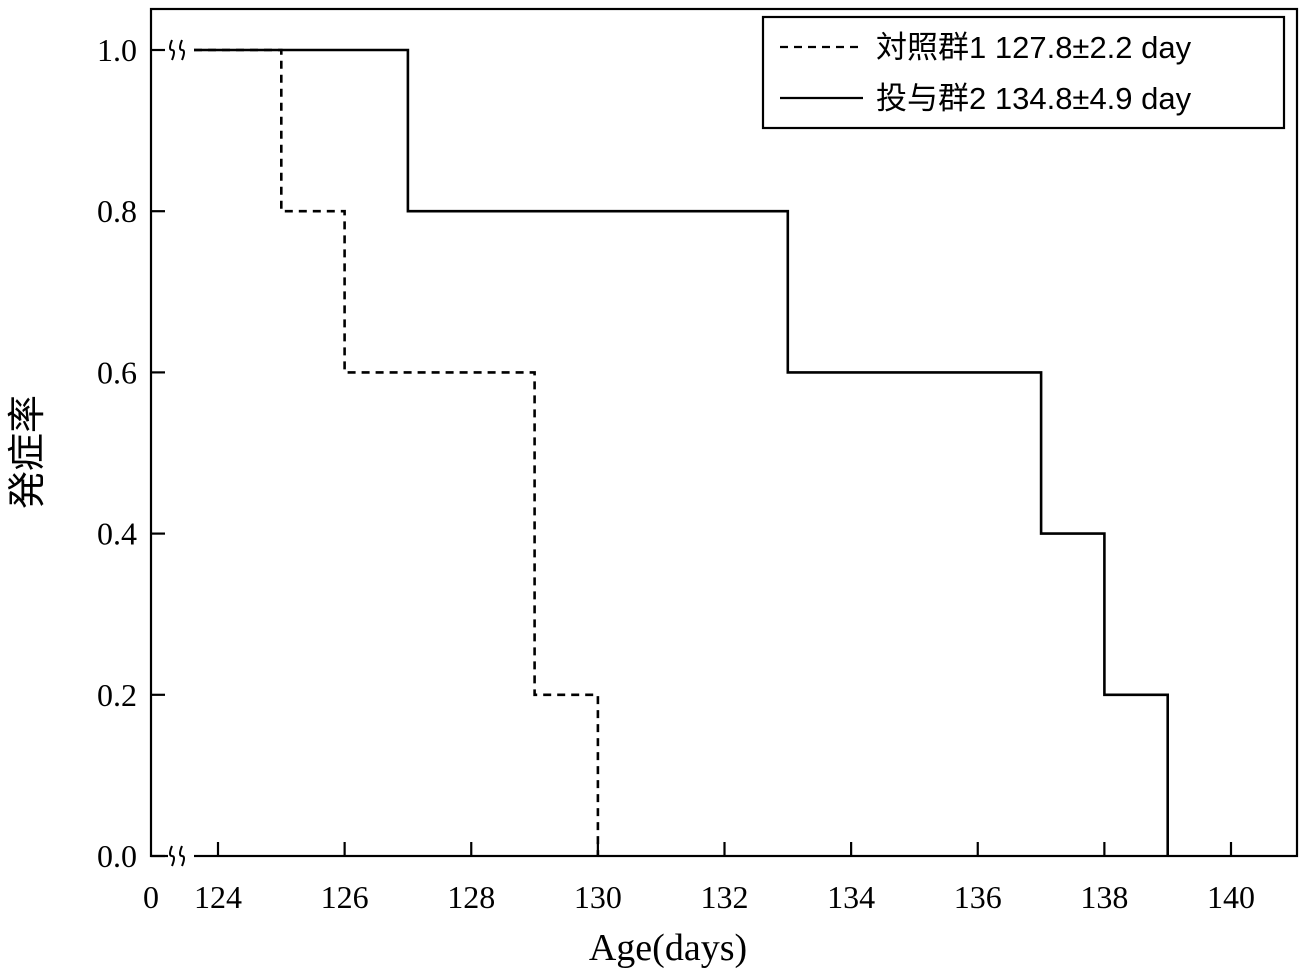 The width and height of the screenshot is (1307, 976). What do you see at coordinates (598, 897) in the screenshot?
I see `x-tick-label: 130` at bounding box center [598, 897].